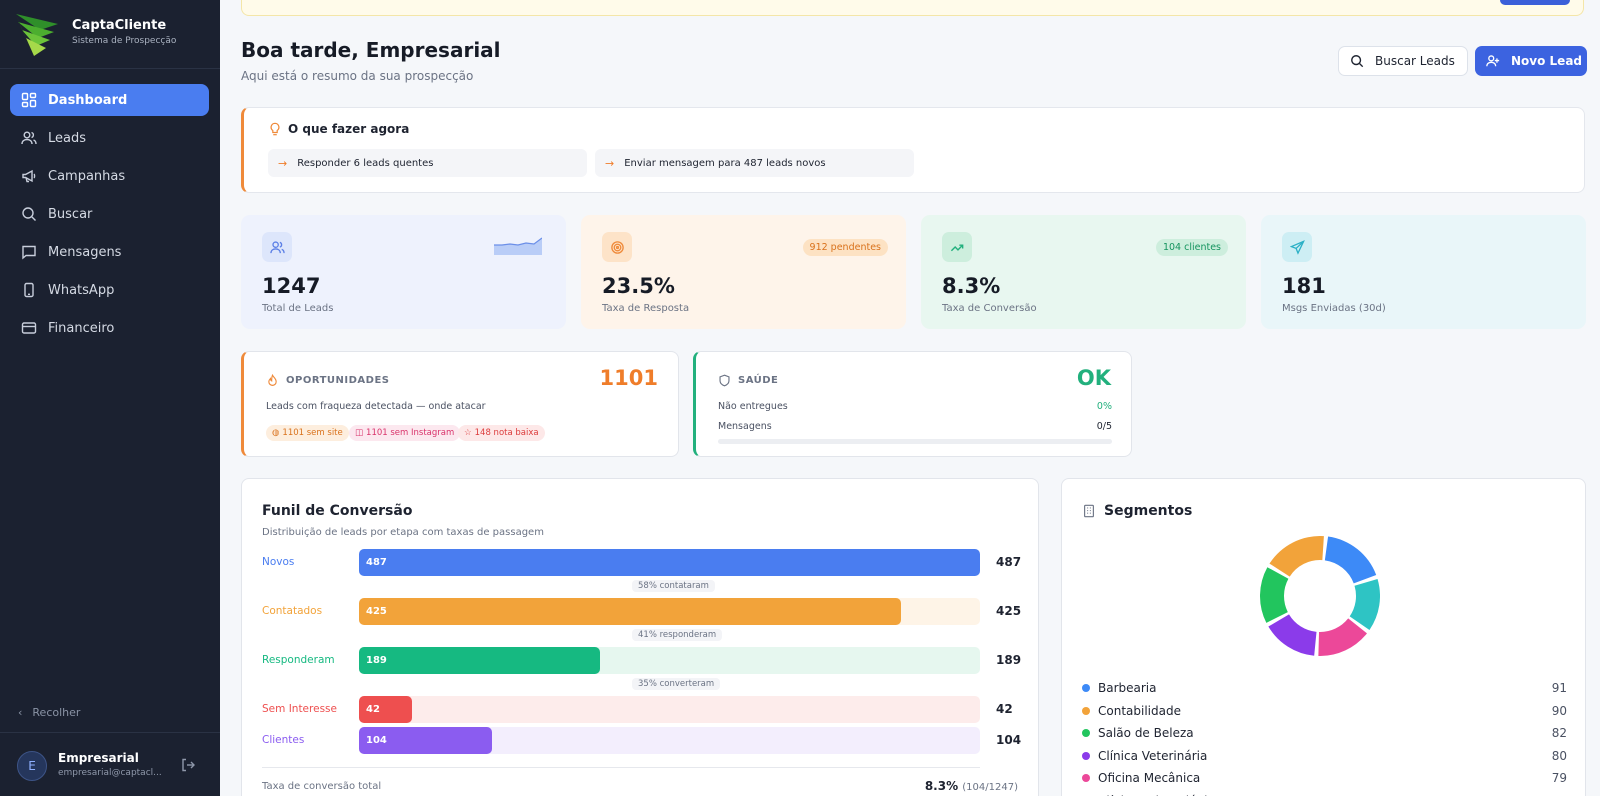 The width and height of the screenshot is (1600, 796). Describe the element at coordinates (971, 786) in the screenshot. I see `funnel-total-value: 8.3% (104/1247)` at that location.